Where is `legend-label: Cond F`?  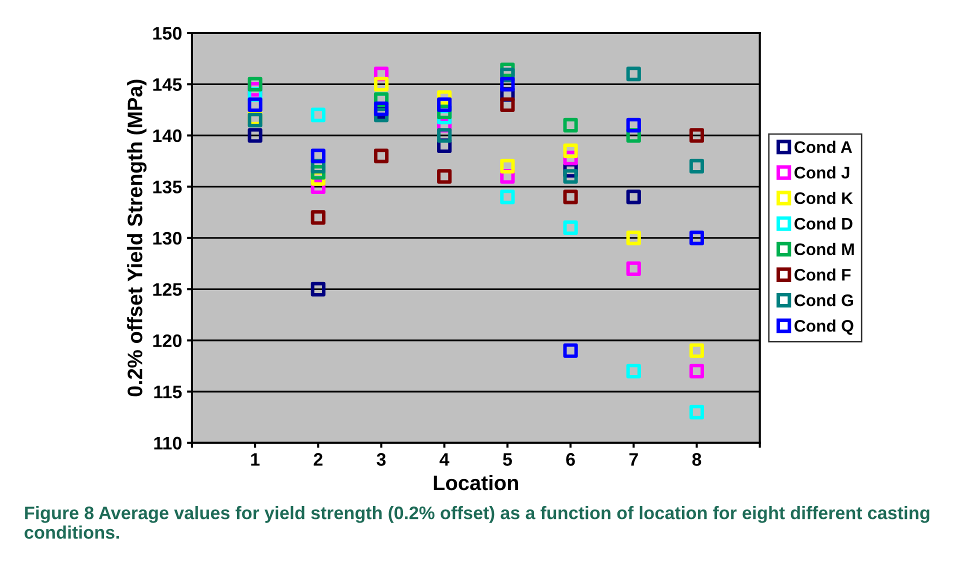
legend-label: Cond F is located at coordinates (822, 274).